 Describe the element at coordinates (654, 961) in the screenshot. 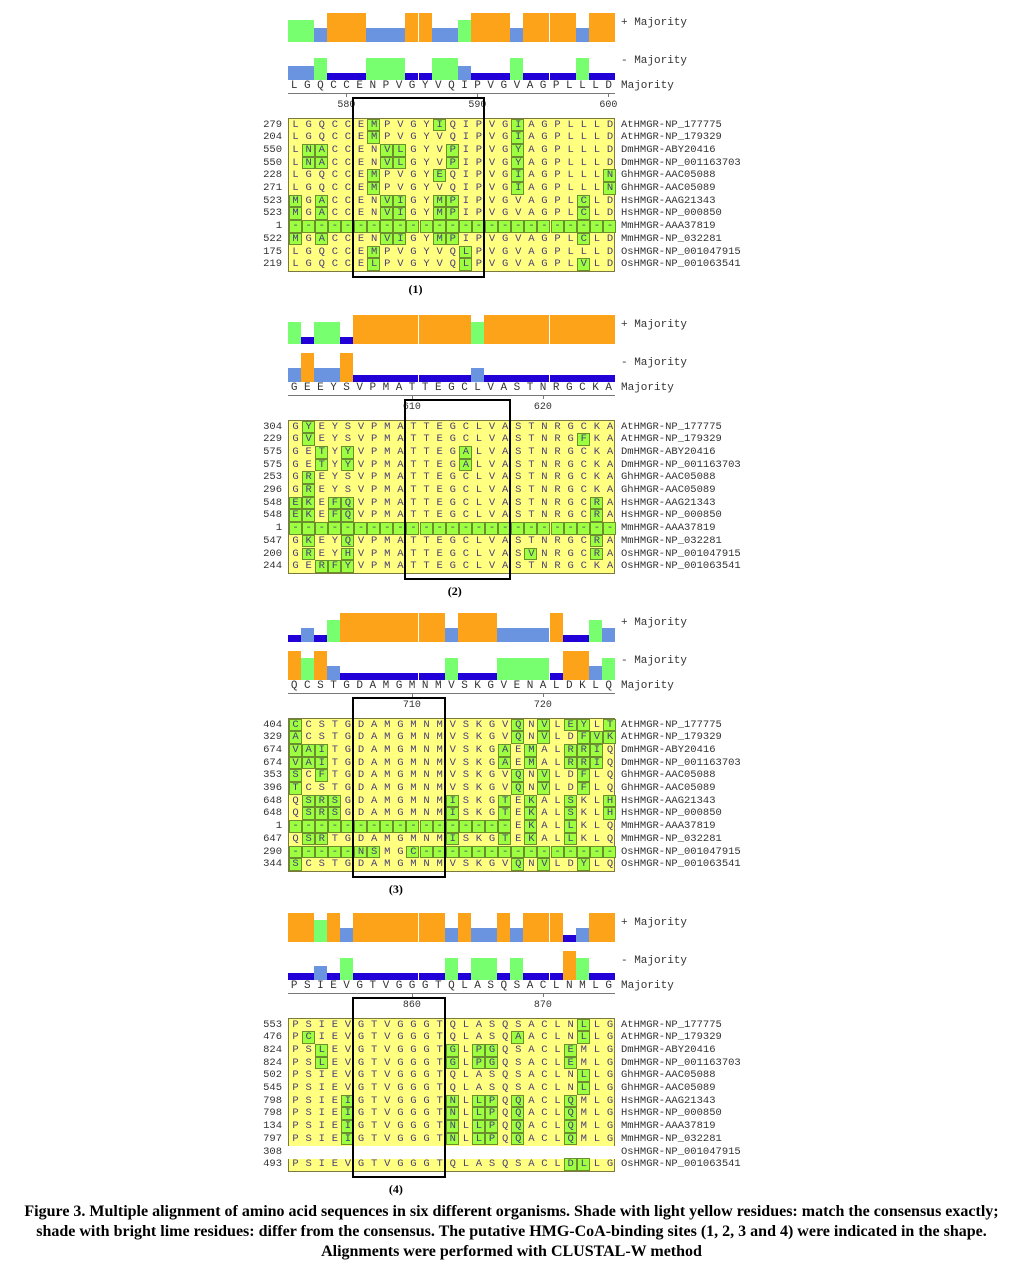

I see `minus-majority-label: - Majority` at that location.